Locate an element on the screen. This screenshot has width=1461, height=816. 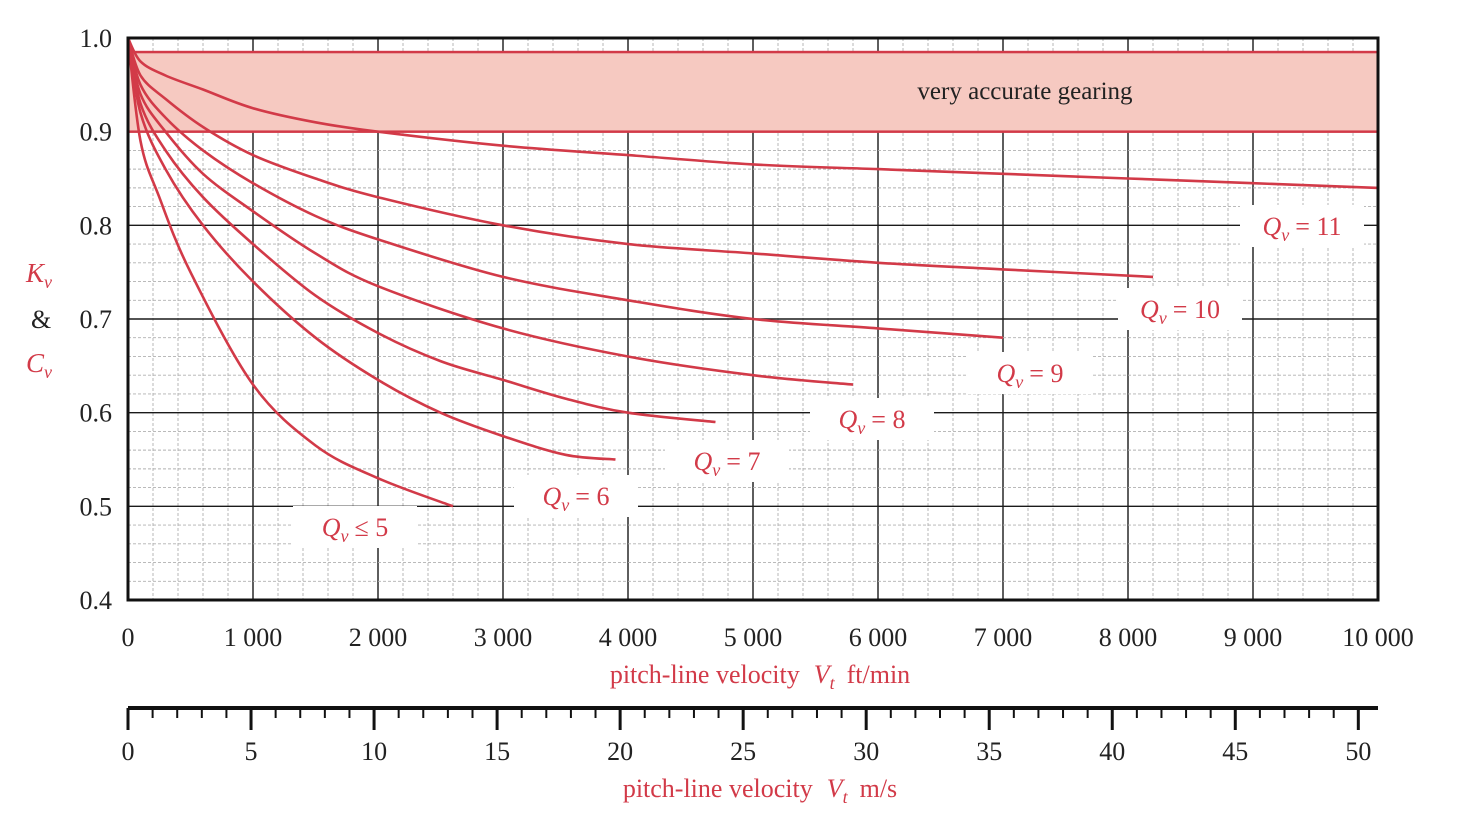
x-axis-title-ms: pitch-line velocity Vt m/s is located at coordinates (760, 790).